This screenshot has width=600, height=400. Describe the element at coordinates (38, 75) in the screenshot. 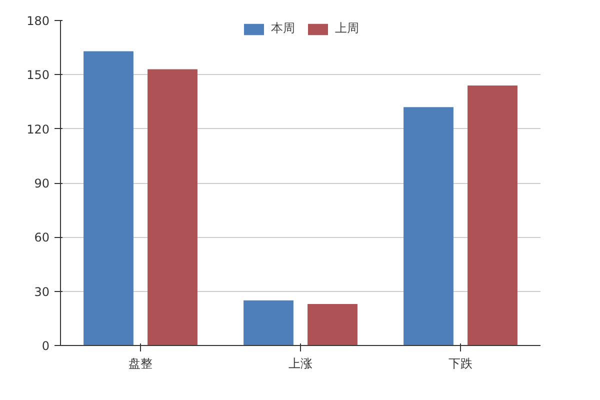

I see `y-tick-label: 150` at that location.